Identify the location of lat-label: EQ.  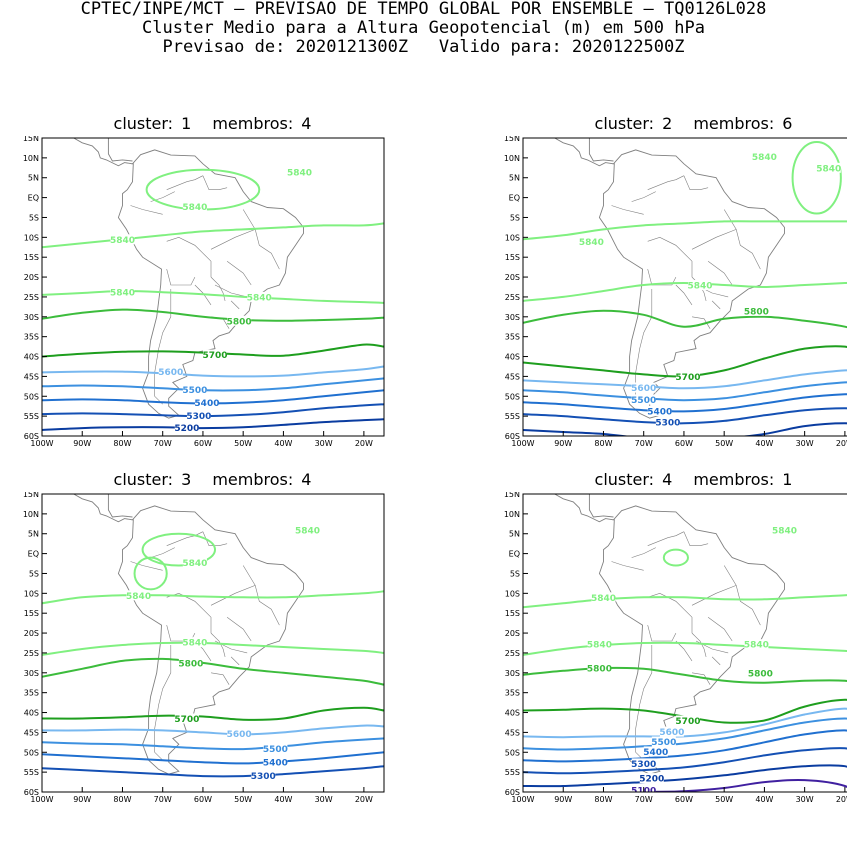
(33, 198).